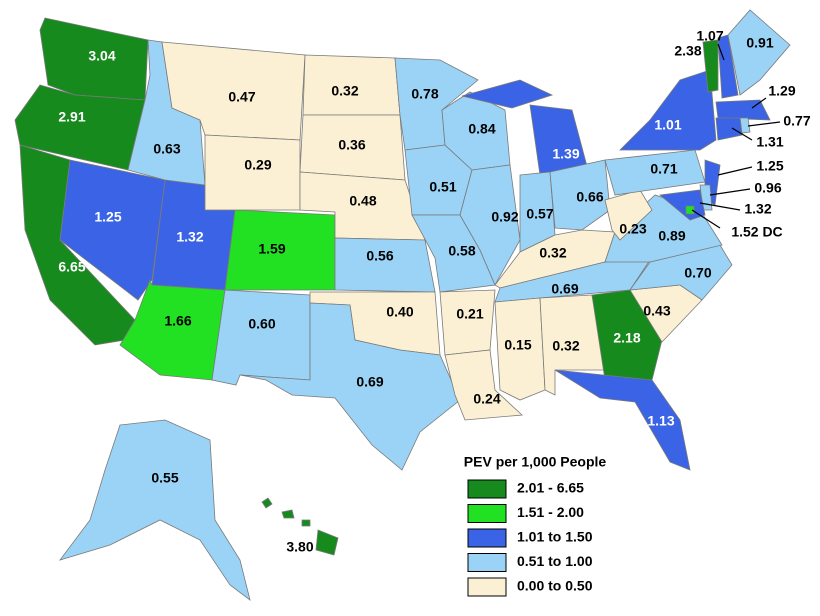  What do you see at coordinates (424, 94) in the screenshot?
I see `region-label: 0.78` at bounding box center [424, 94].